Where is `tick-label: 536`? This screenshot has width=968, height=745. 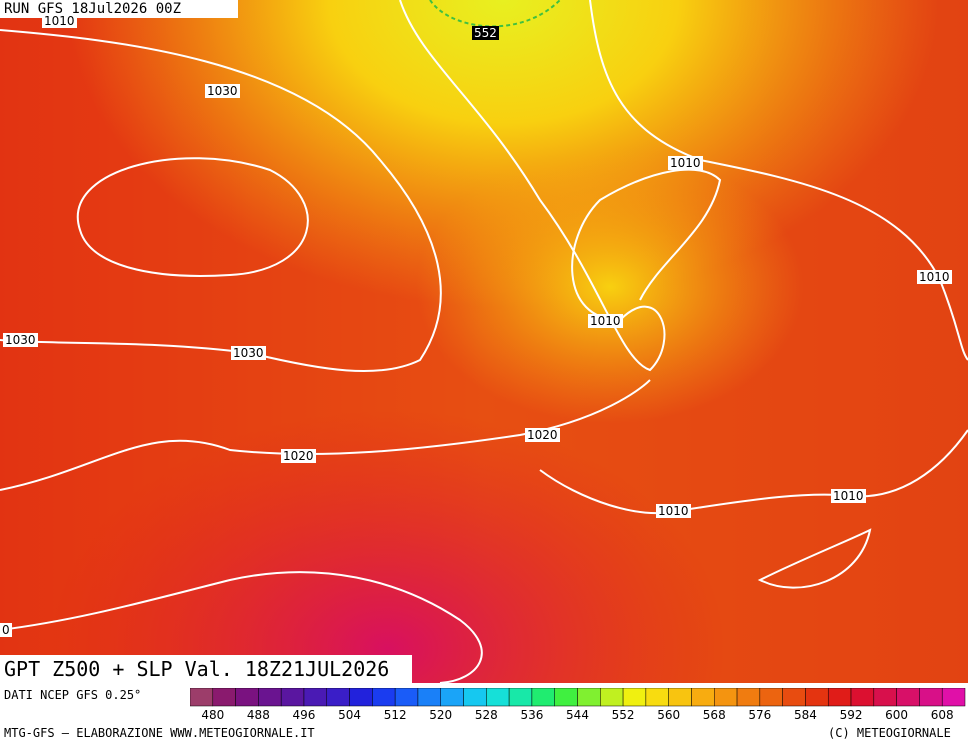
tick-label: 536 is located at coordinates (531, 715).